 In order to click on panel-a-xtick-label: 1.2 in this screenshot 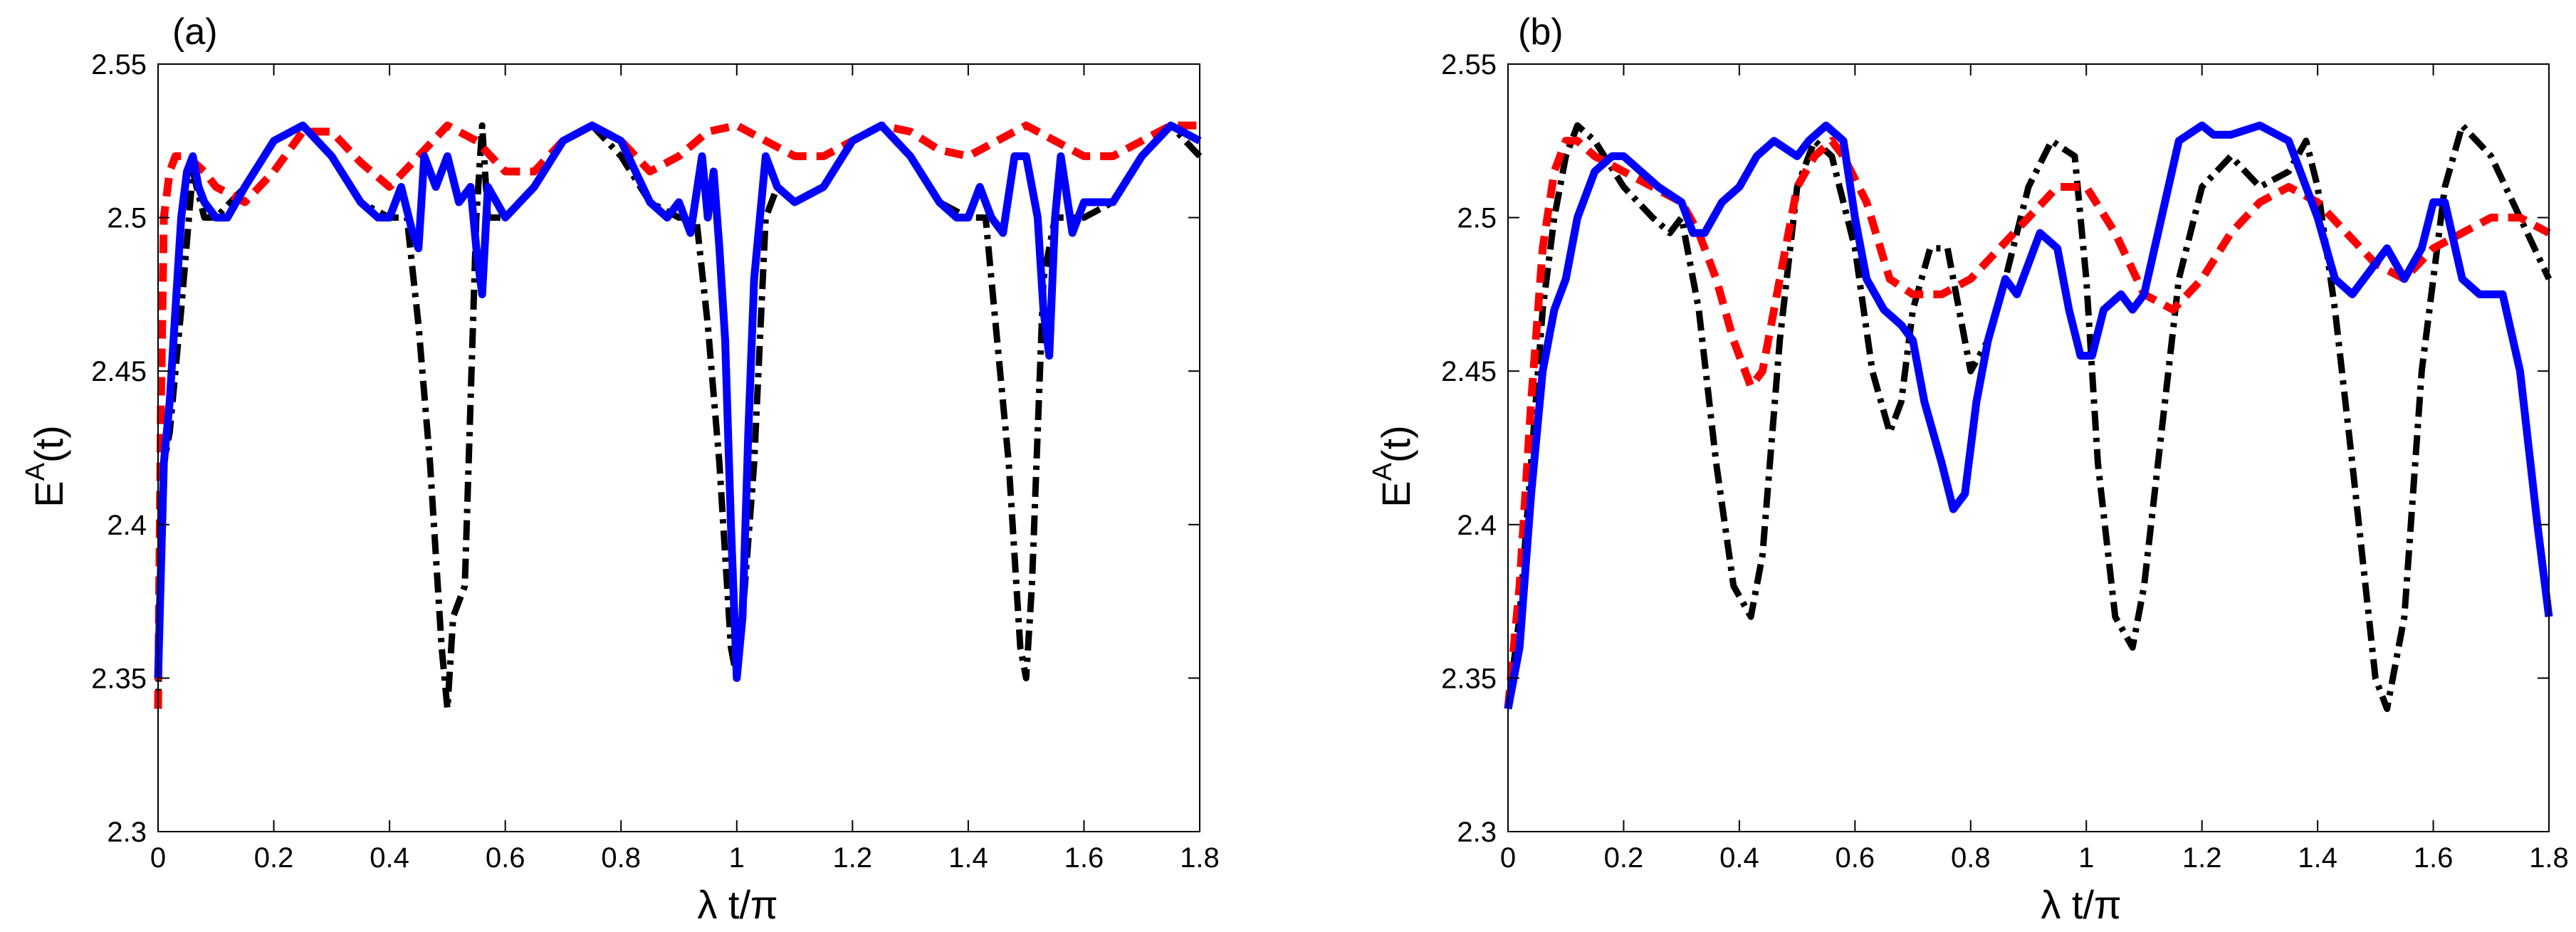, I will do `click(853, 858)`.